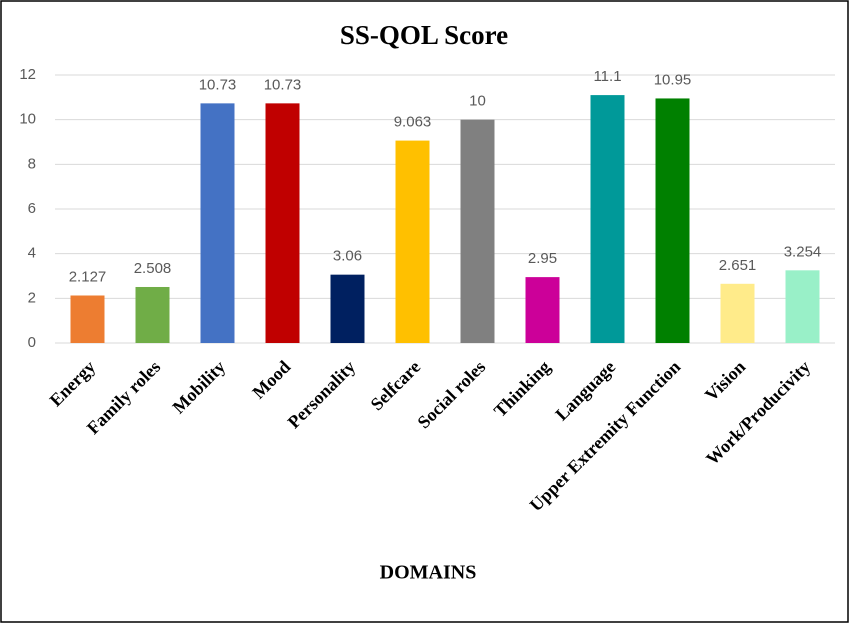 The height and width of the screenshot is (623, 849). I want to click on chart-title: SS-QOL Score, so click(424, 35).